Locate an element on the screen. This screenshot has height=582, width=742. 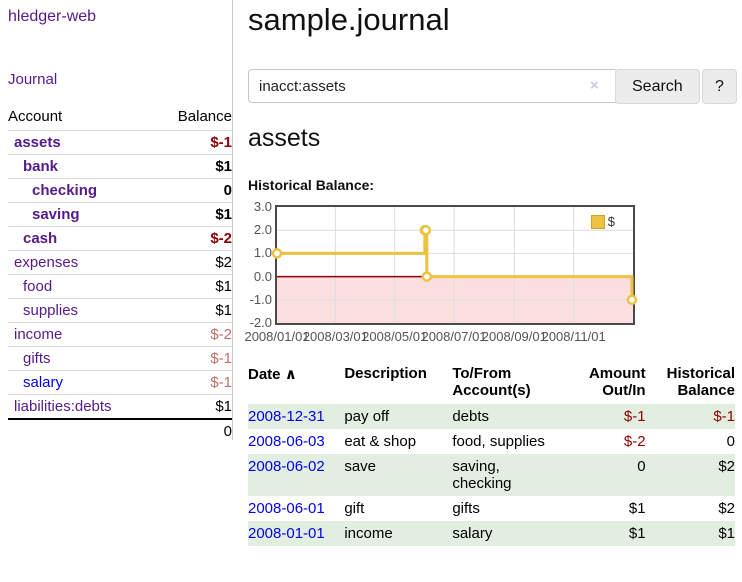
register-balance: 0 is located at coordinates (730, 441).